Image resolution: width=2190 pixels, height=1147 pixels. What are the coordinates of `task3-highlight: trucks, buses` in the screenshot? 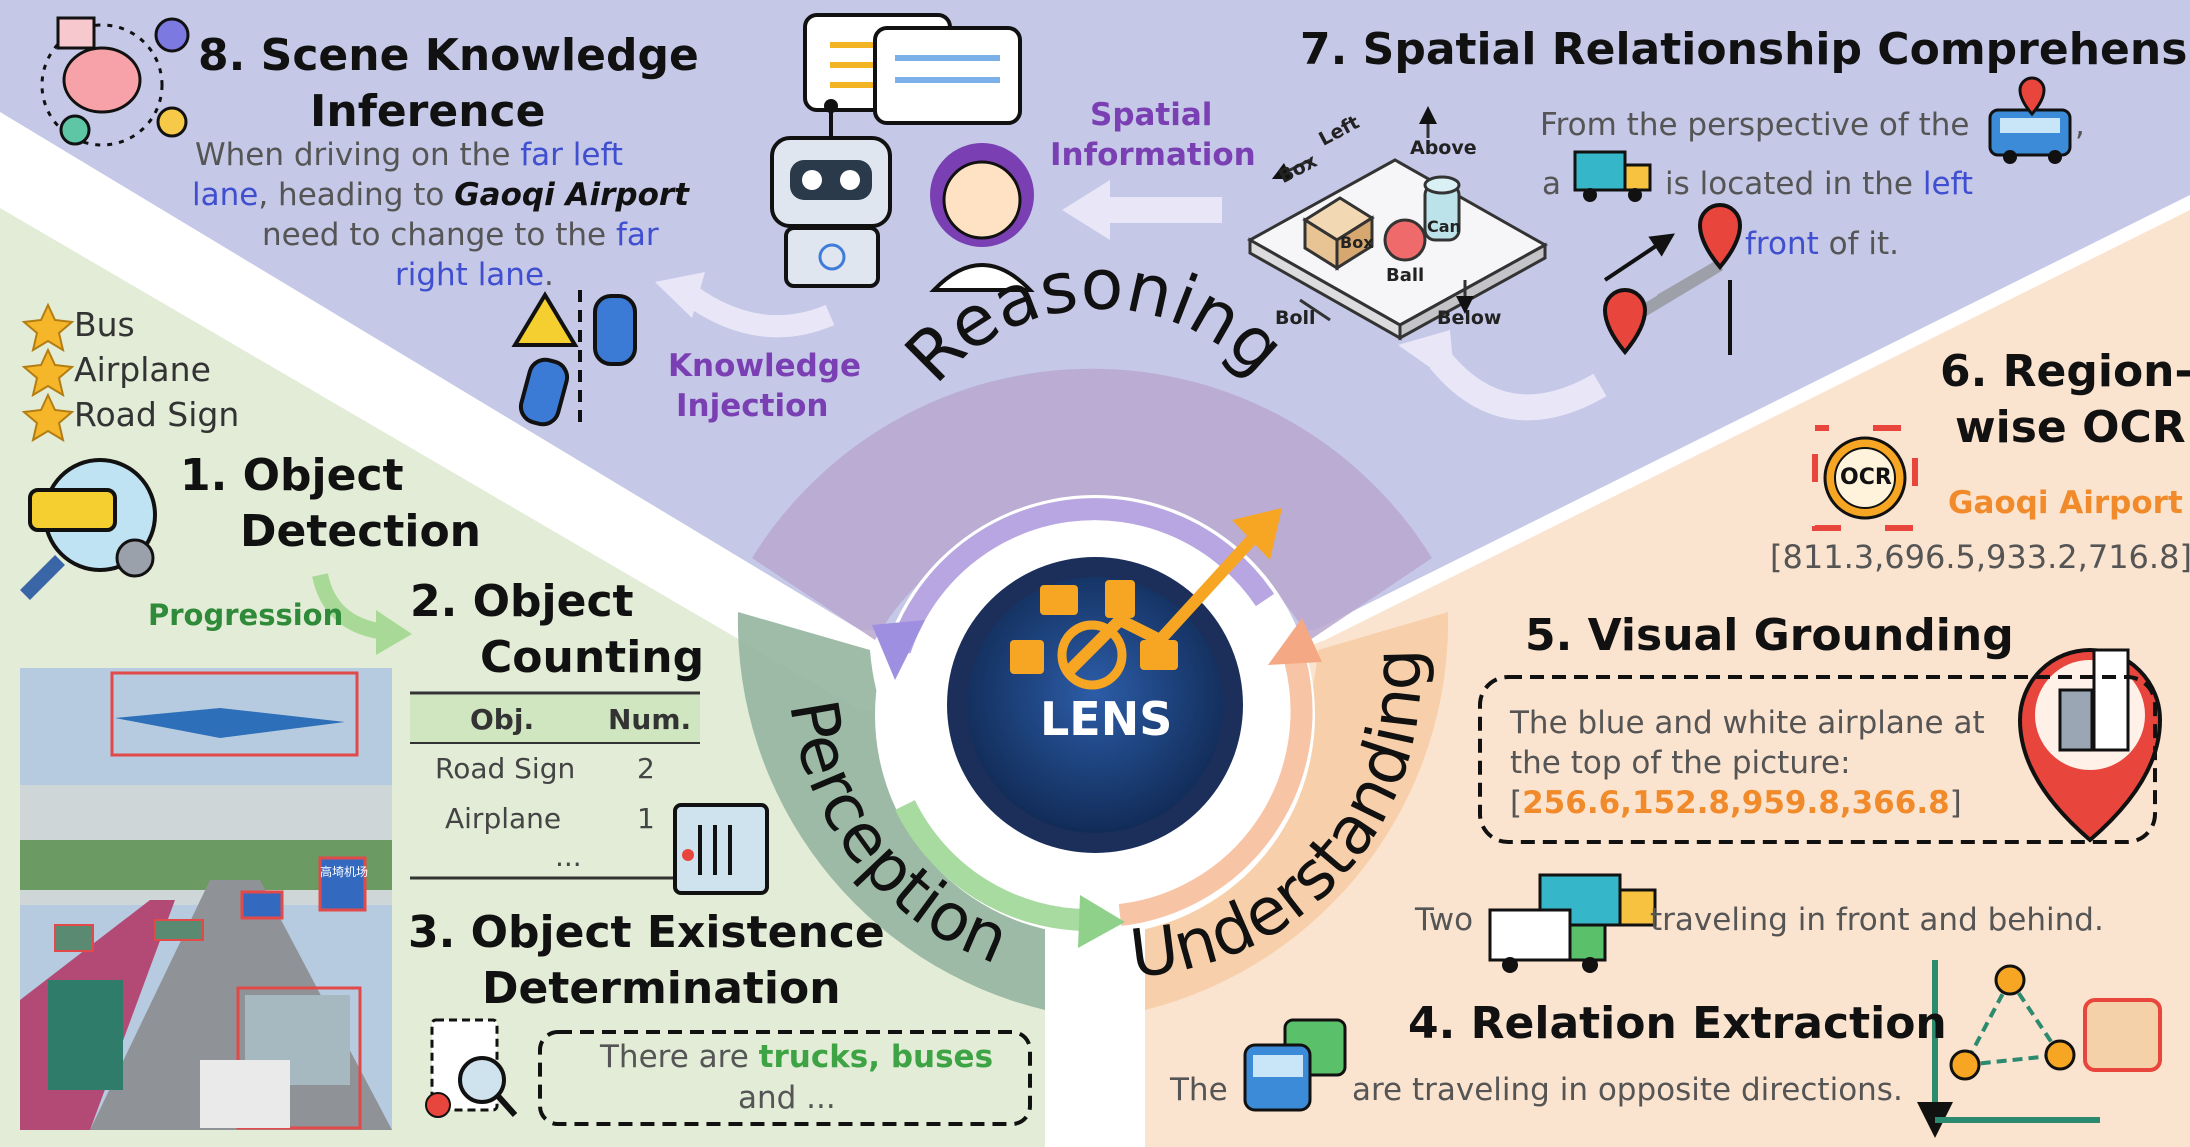 It's located at (876, 1057).